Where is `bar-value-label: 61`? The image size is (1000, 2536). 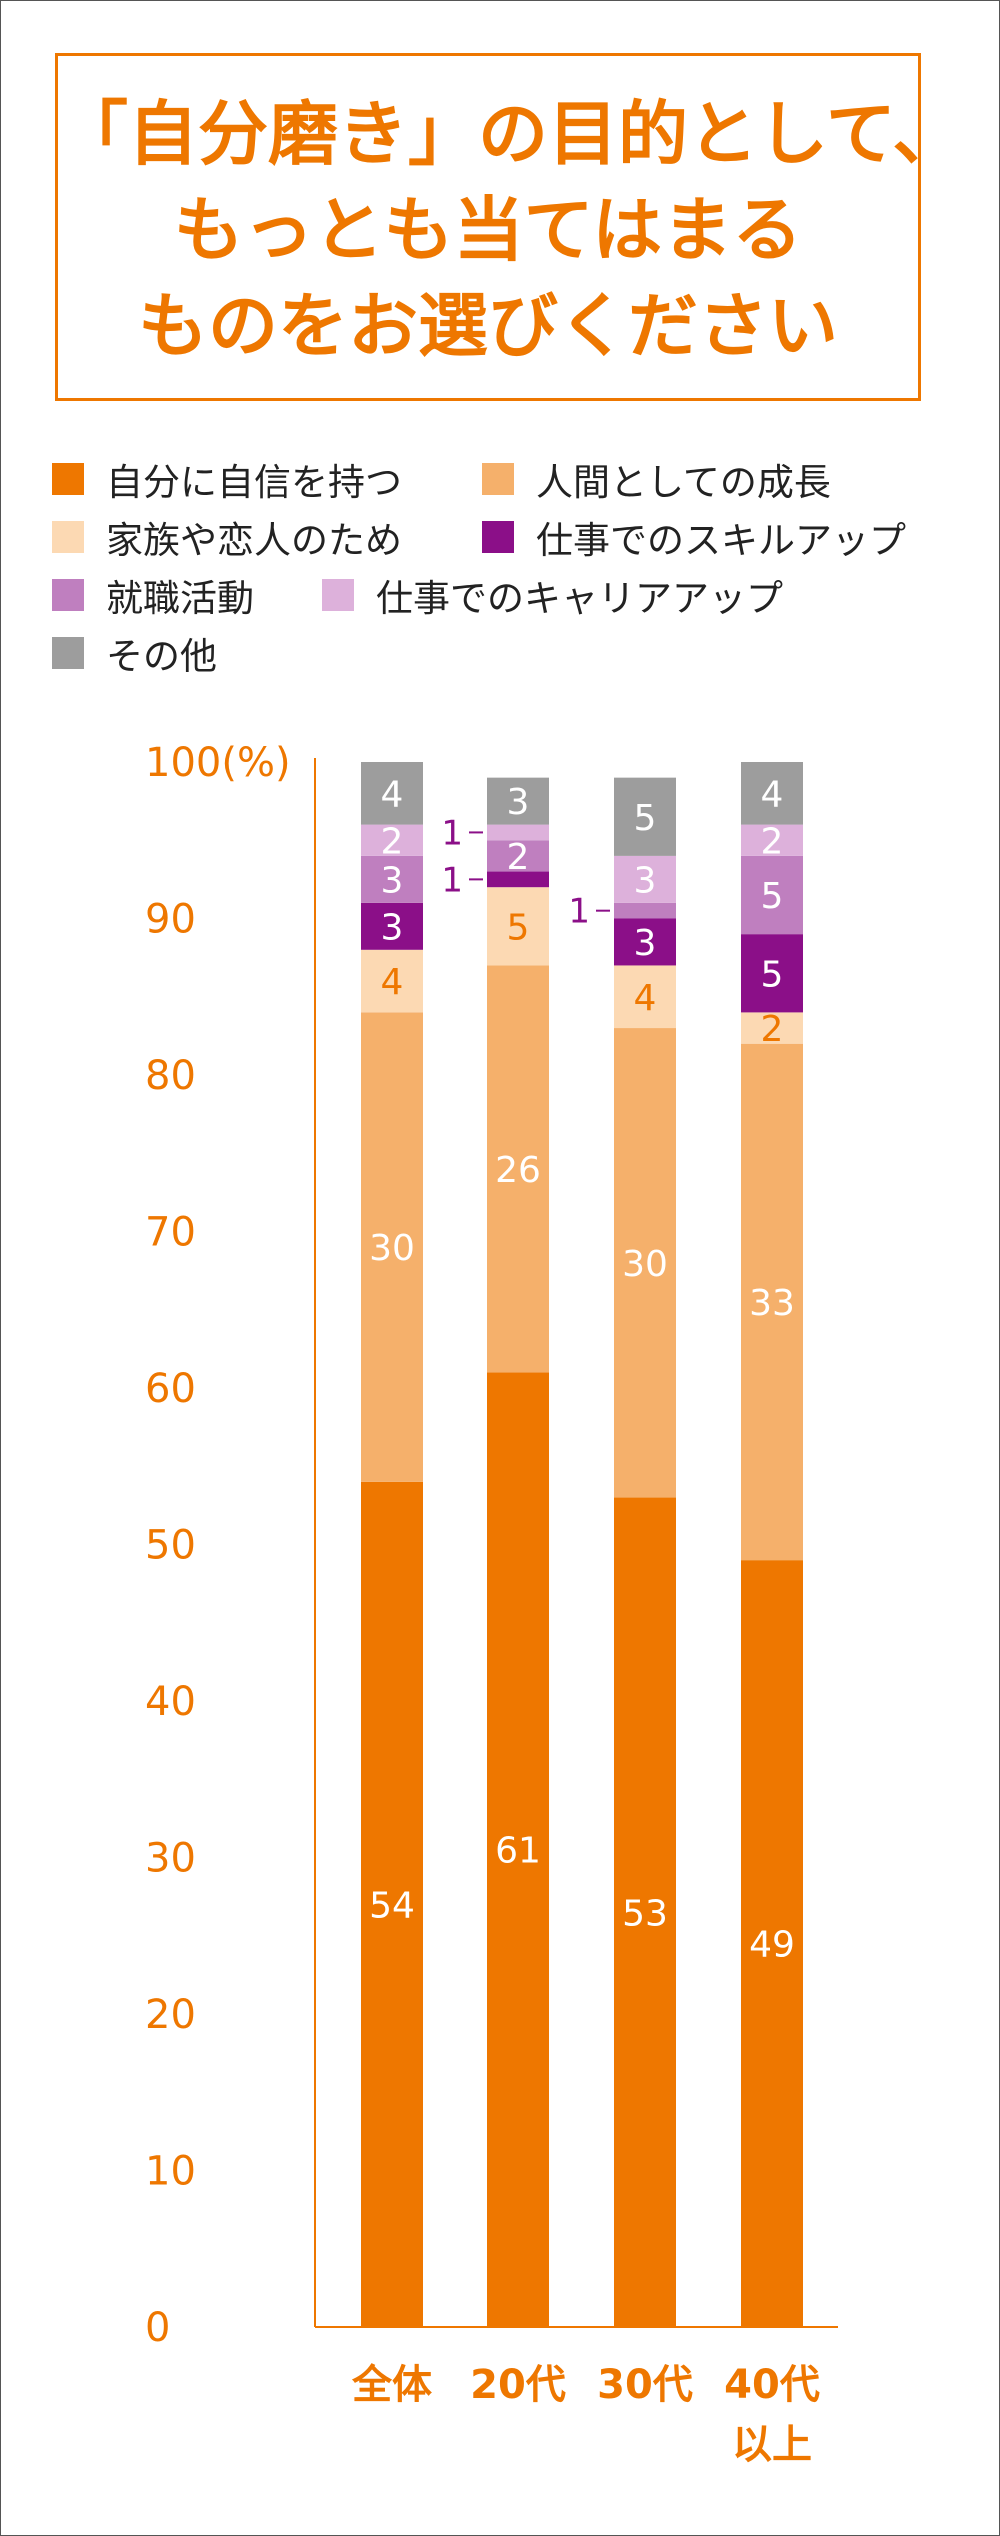 bar-value-label: 61 is located at coordinates (518, 1851).